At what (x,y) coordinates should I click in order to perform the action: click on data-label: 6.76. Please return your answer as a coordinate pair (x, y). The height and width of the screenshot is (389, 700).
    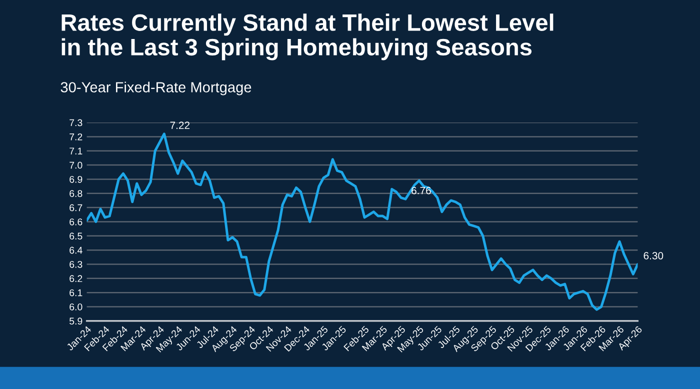
    Looking at the image, I should click on (421, 190).